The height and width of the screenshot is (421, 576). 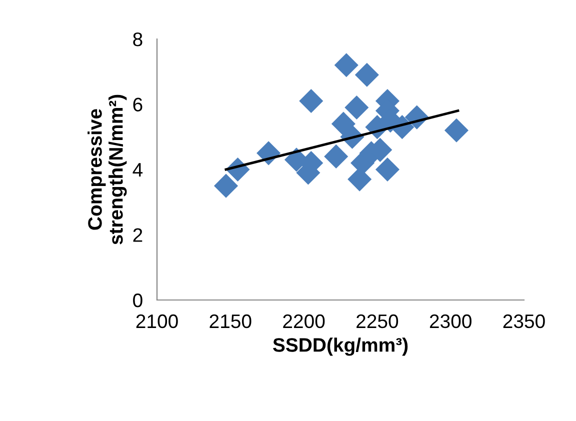 I want to click on x-tick-label: 2300, so click(x=451, y=321).